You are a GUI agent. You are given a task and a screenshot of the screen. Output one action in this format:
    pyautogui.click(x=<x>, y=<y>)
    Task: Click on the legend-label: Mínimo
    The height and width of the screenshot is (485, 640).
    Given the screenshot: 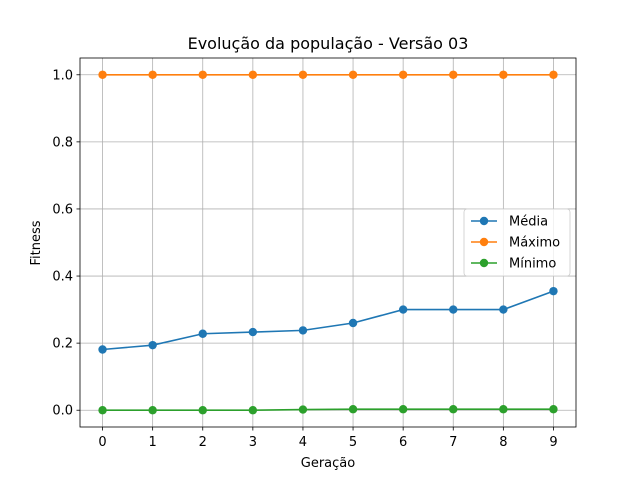 What is the action you would take?
    pyautogui.click(x=532, y=264)
    